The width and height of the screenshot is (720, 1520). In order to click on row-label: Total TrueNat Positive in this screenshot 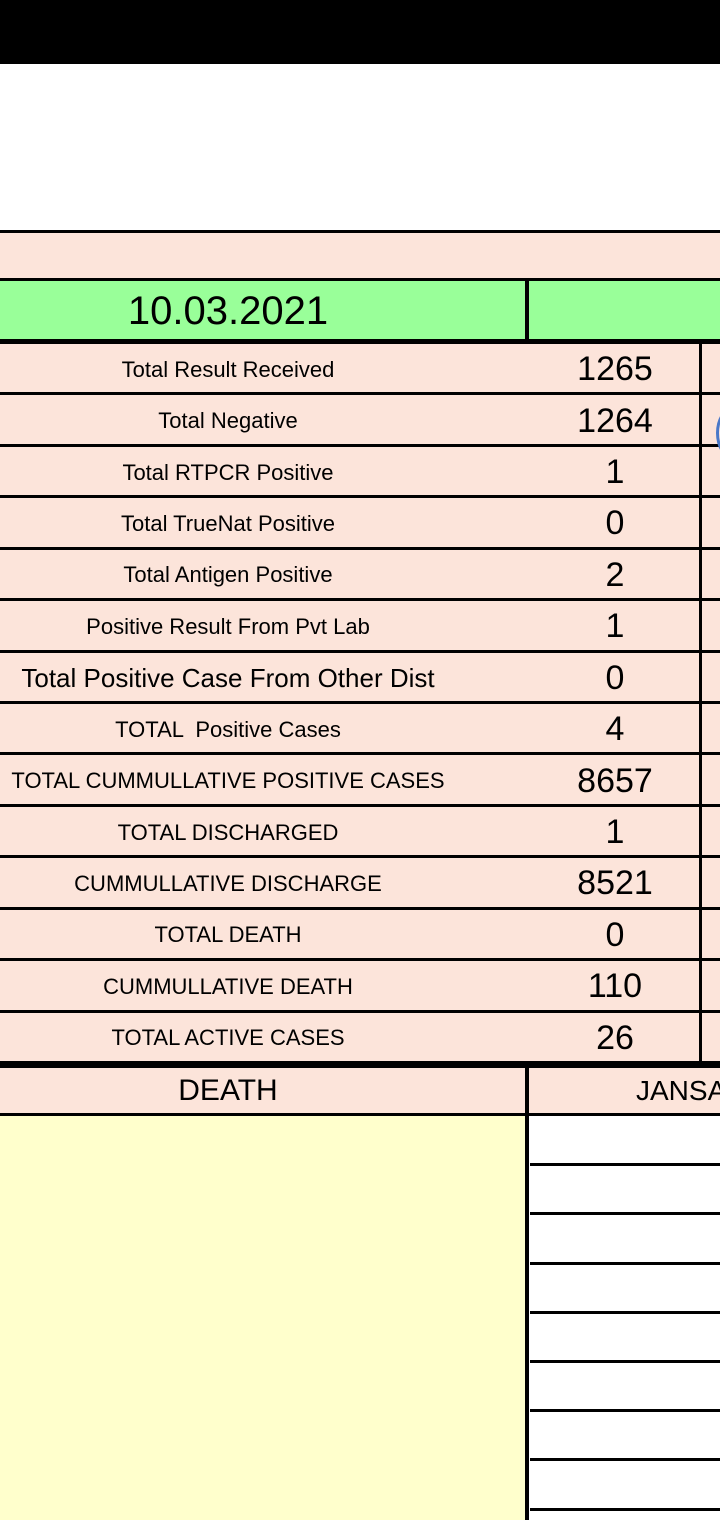, I will do `click(228, 523)`.